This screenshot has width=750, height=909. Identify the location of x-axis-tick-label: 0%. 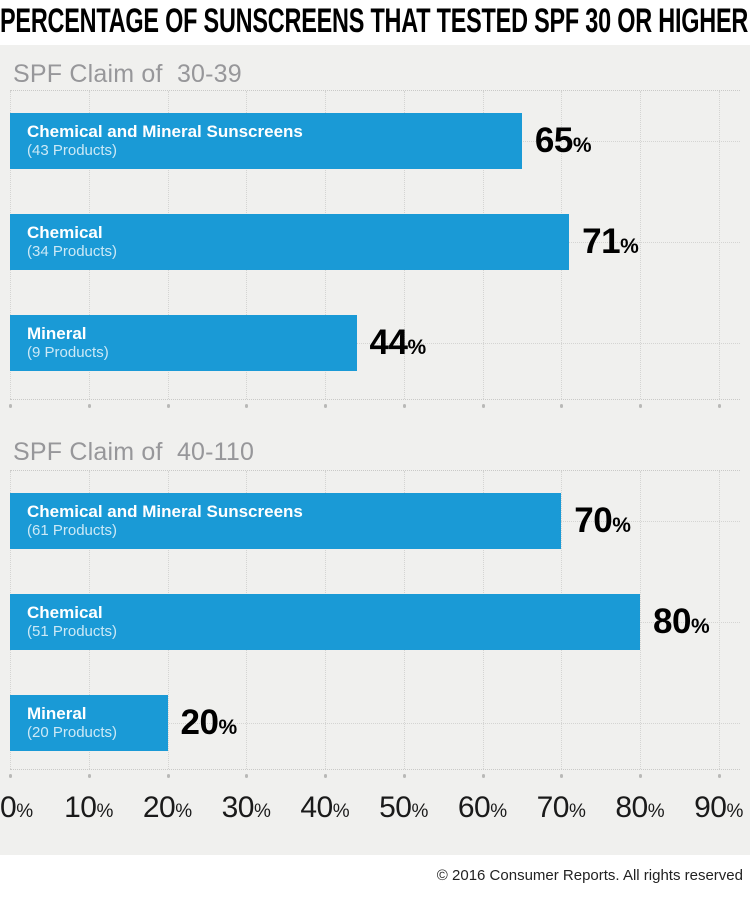
(16, 808).